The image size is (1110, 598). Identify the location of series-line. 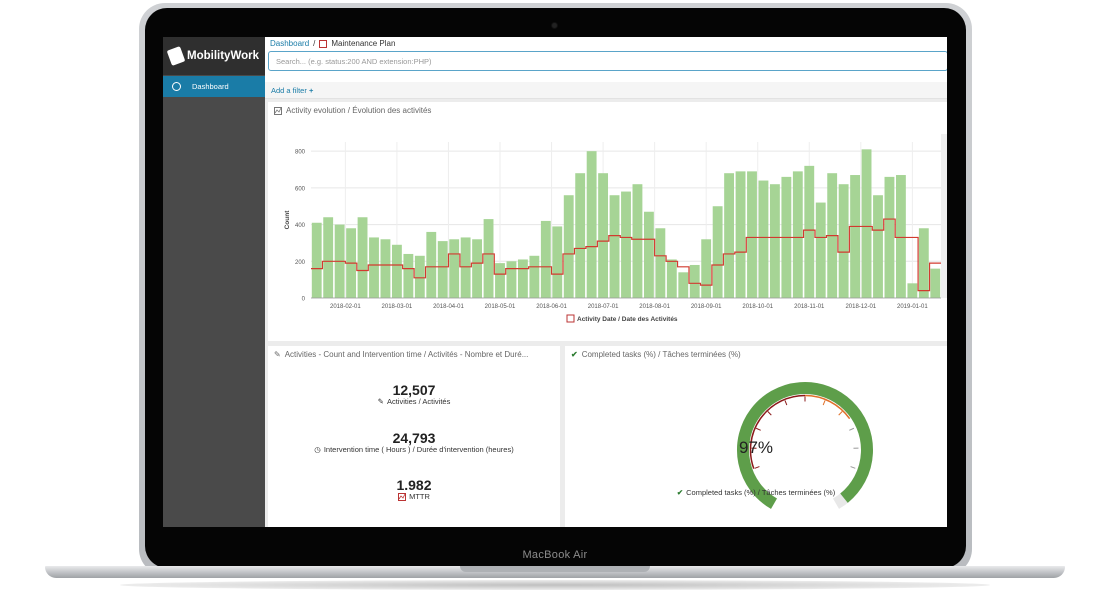
(626, 255).